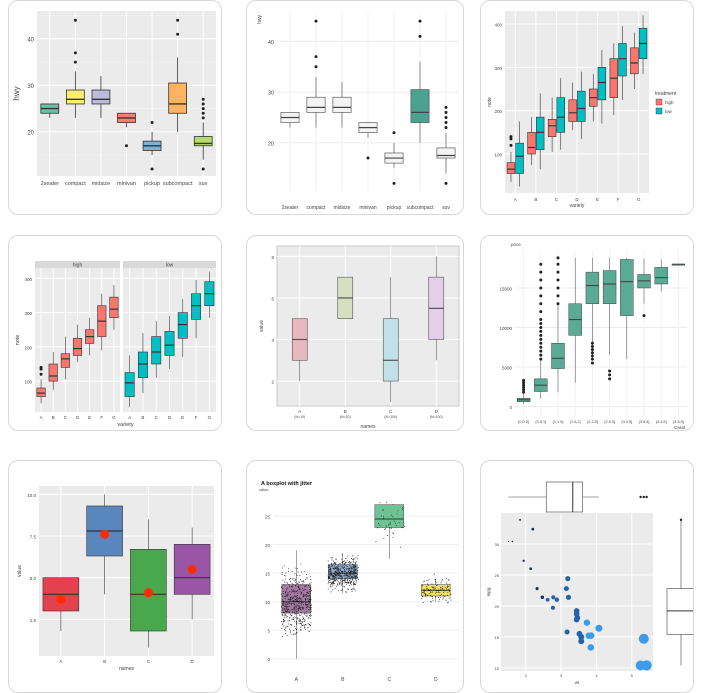 This screenshot has height=693, width=701. Describe the element at coordinates (30, 133) in the screenshot. I see `y-tick-label: 20` at that location.